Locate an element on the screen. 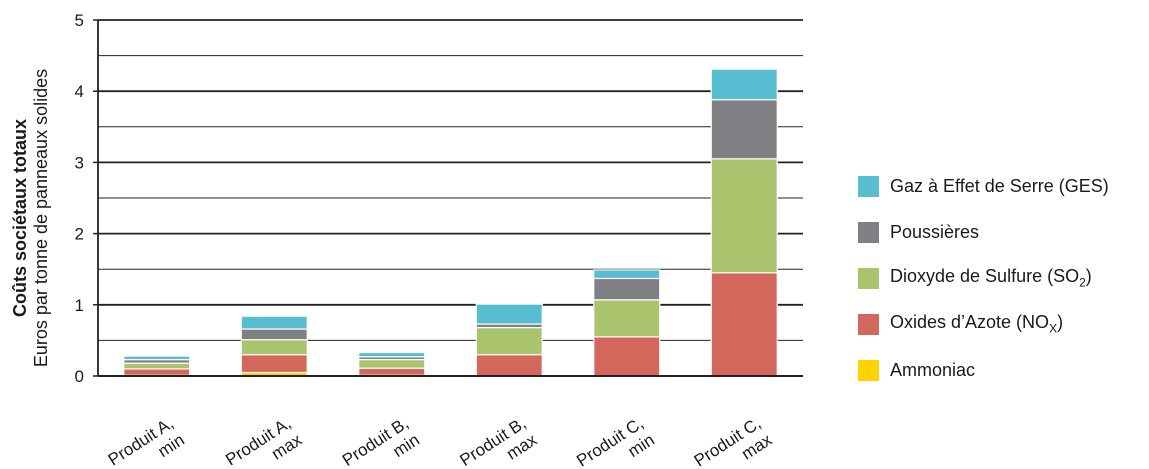  legend-label: Poussières is located at coordinates (935, 231).